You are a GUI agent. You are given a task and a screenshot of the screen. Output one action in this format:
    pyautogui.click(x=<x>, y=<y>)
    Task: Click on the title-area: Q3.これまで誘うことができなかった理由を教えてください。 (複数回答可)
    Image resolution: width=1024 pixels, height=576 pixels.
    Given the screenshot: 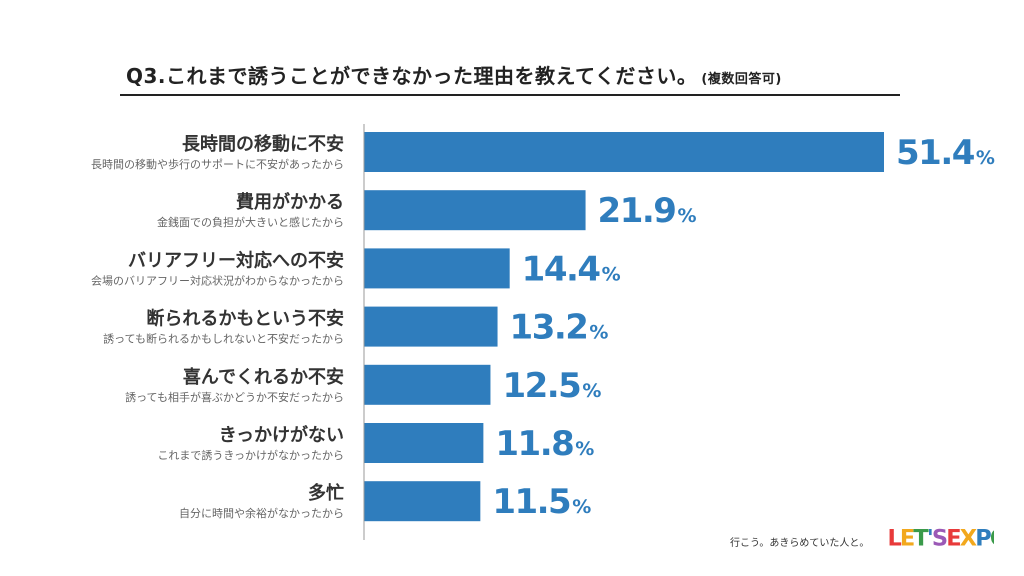 What is the action you would take?
    pyautogui.click(x=510, y=77)
    